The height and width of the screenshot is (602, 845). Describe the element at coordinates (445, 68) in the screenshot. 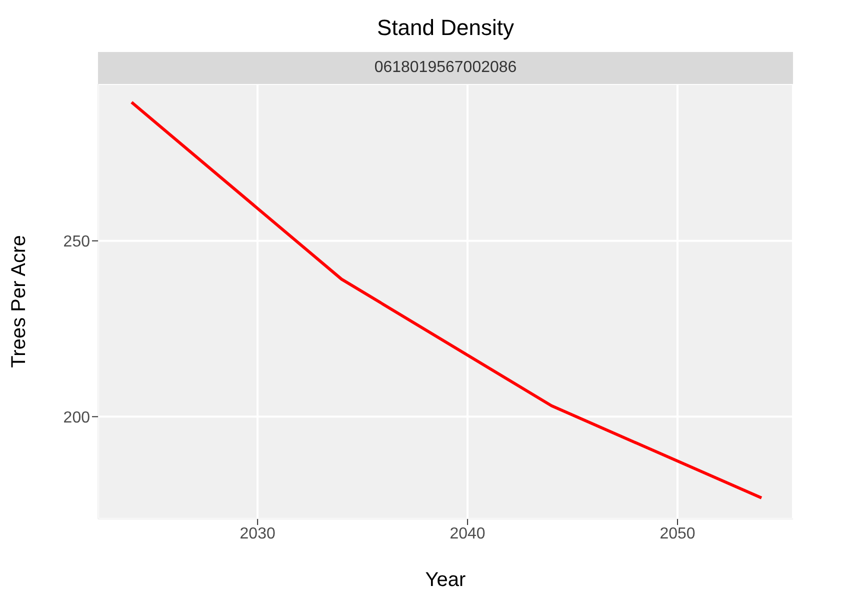

I see `chart-subtitle: 0618019567002086` at that location.